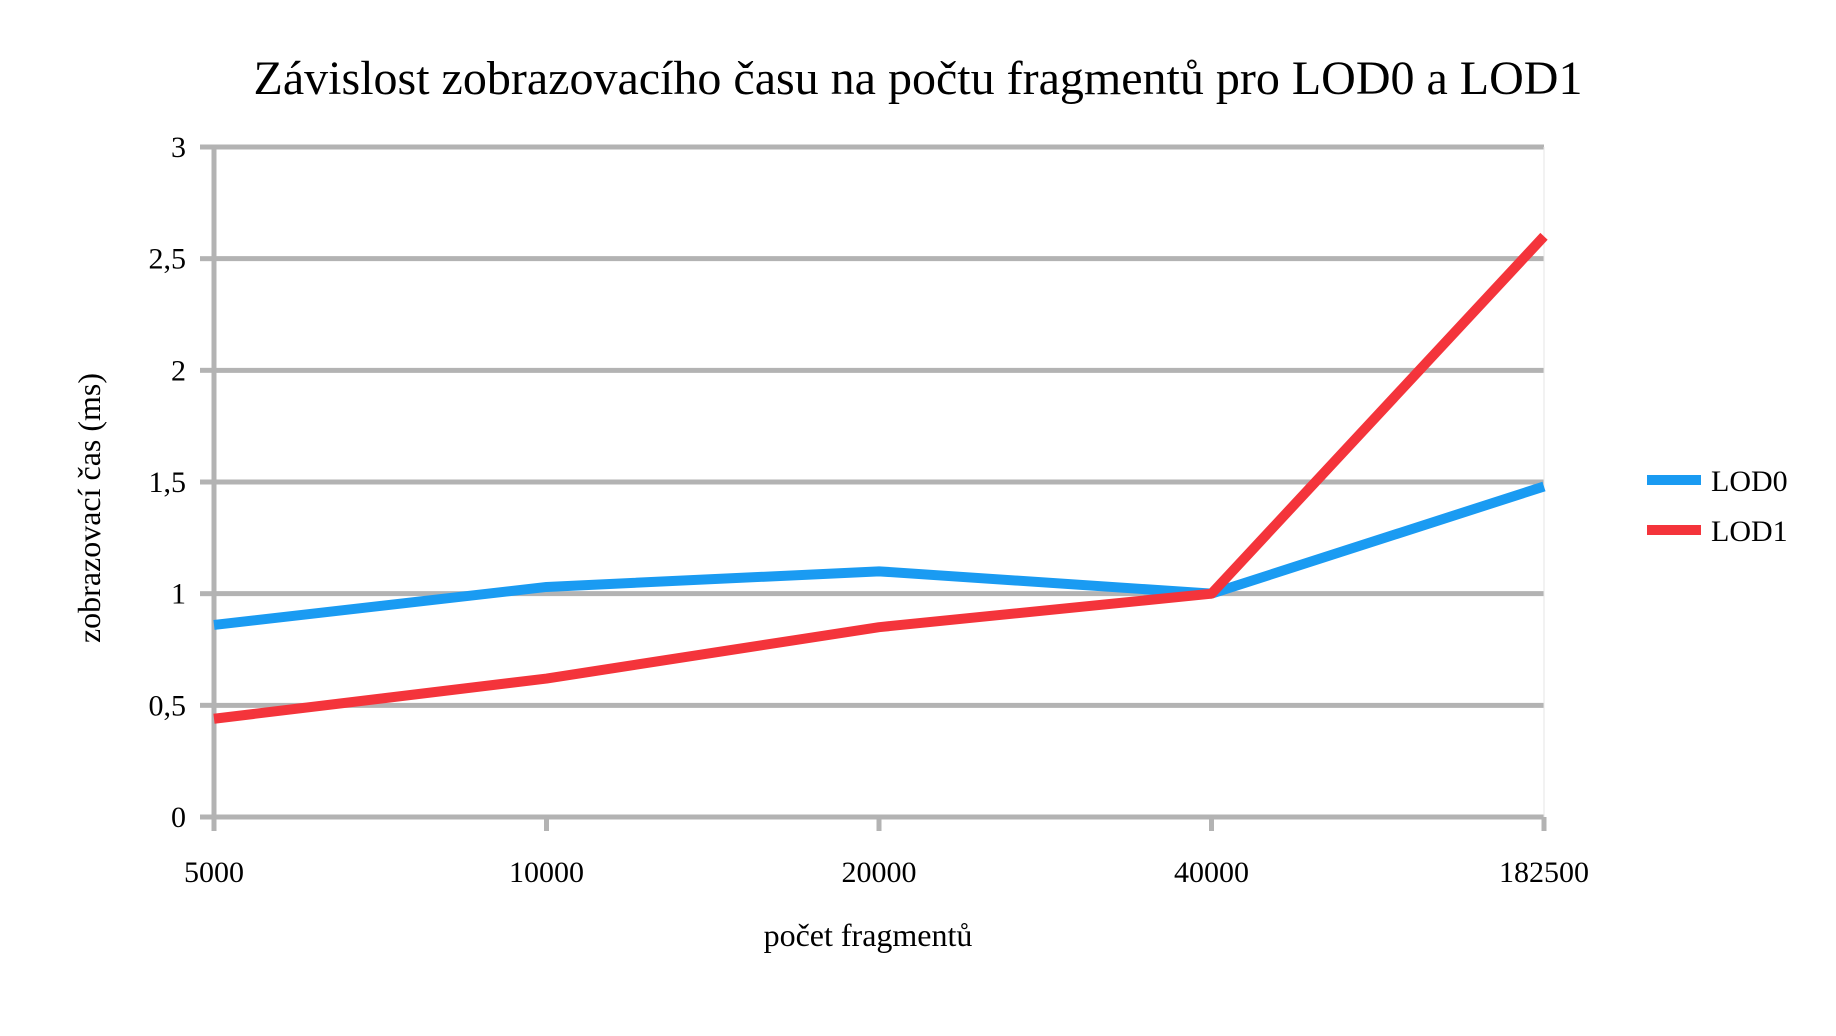 Image resolution: width=1836 pixels, height=1036 pixels. I want to click on y-tick-label: 0, so click(178, 817).